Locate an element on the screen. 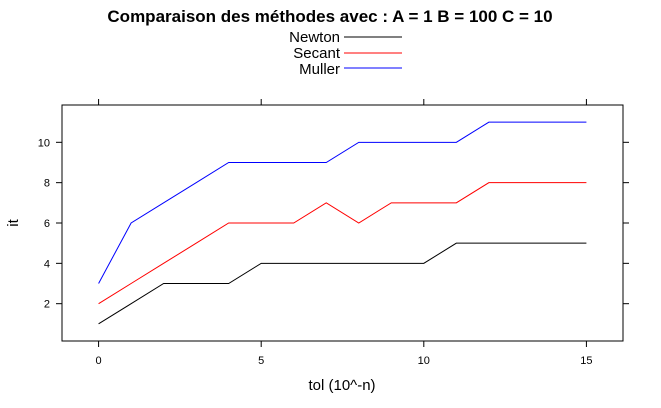 Image resolution: width=661 pixels, height=408 pixels. legend-label-muller: Muller is located at coordinates (319, 69).